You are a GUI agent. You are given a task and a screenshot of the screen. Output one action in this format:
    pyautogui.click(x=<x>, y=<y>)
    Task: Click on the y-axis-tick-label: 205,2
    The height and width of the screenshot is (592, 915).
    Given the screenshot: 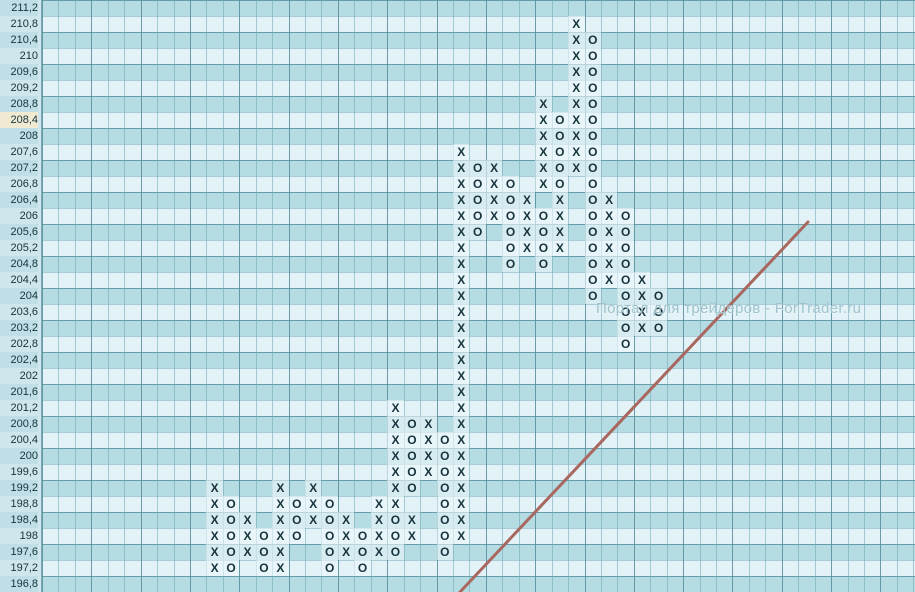 What is the action you would take?
    pyautogui.click(x=24, y=248)
    